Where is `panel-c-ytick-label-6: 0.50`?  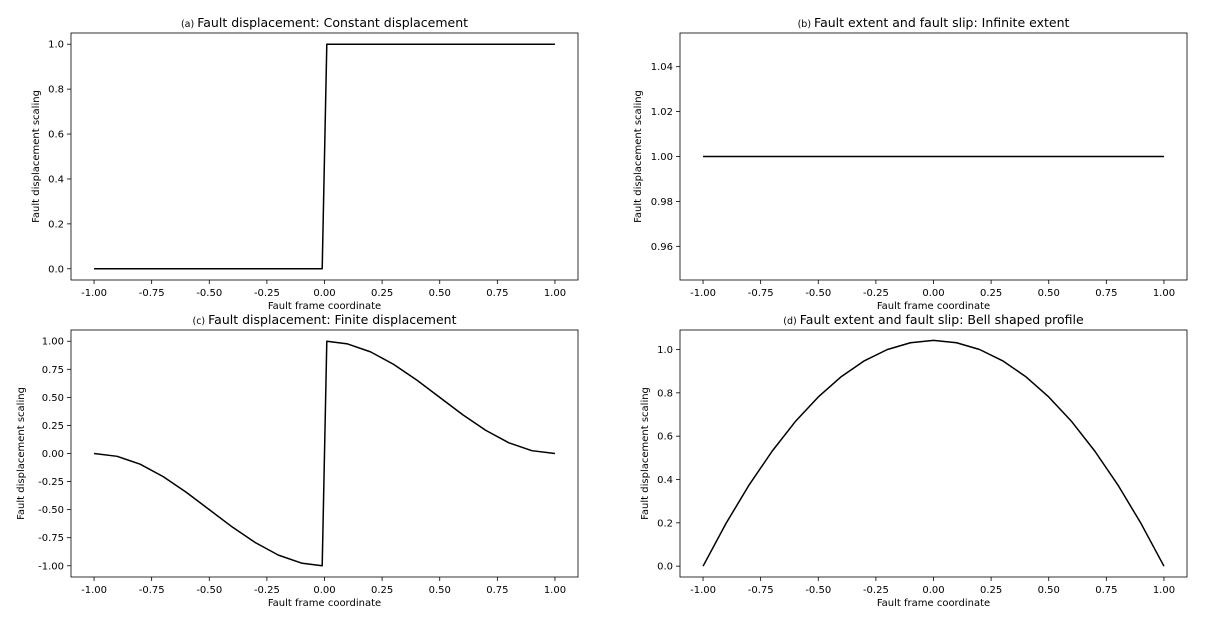 panel-c-ytick-label-6: 0.50 is located at coordinates (53, 398).